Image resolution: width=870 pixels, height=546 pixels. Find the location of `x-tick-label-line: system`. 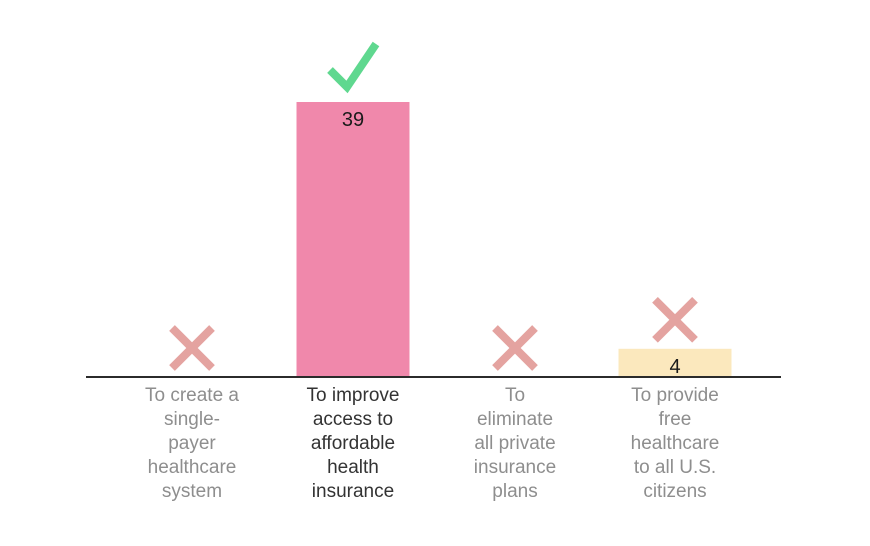

x-tick-label-line: system is located at coordinates (192, 491).